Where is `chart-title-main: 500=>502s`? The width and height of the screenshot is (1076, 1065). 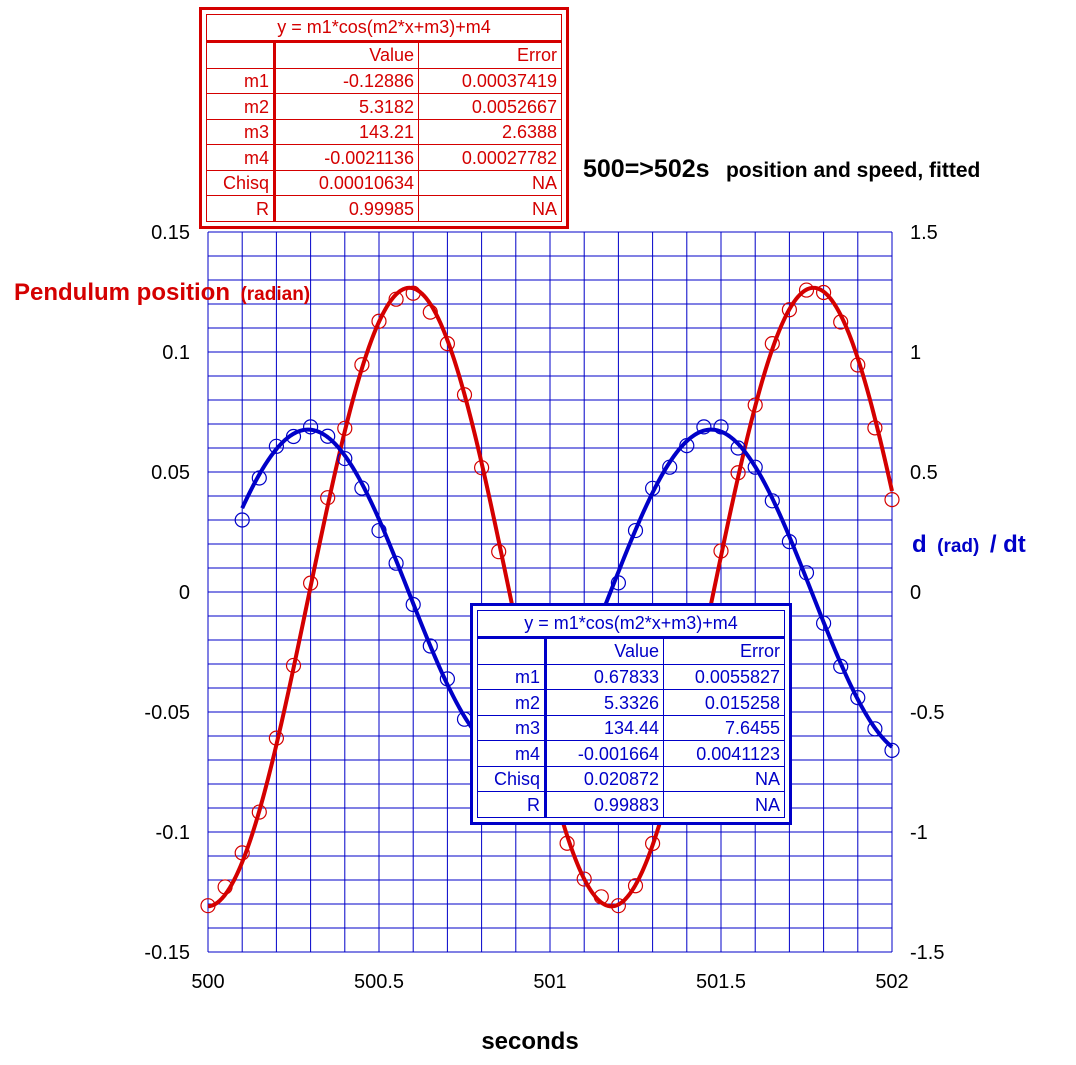
chart-title-main: 500=>502s is located at coordinates (646, 169).